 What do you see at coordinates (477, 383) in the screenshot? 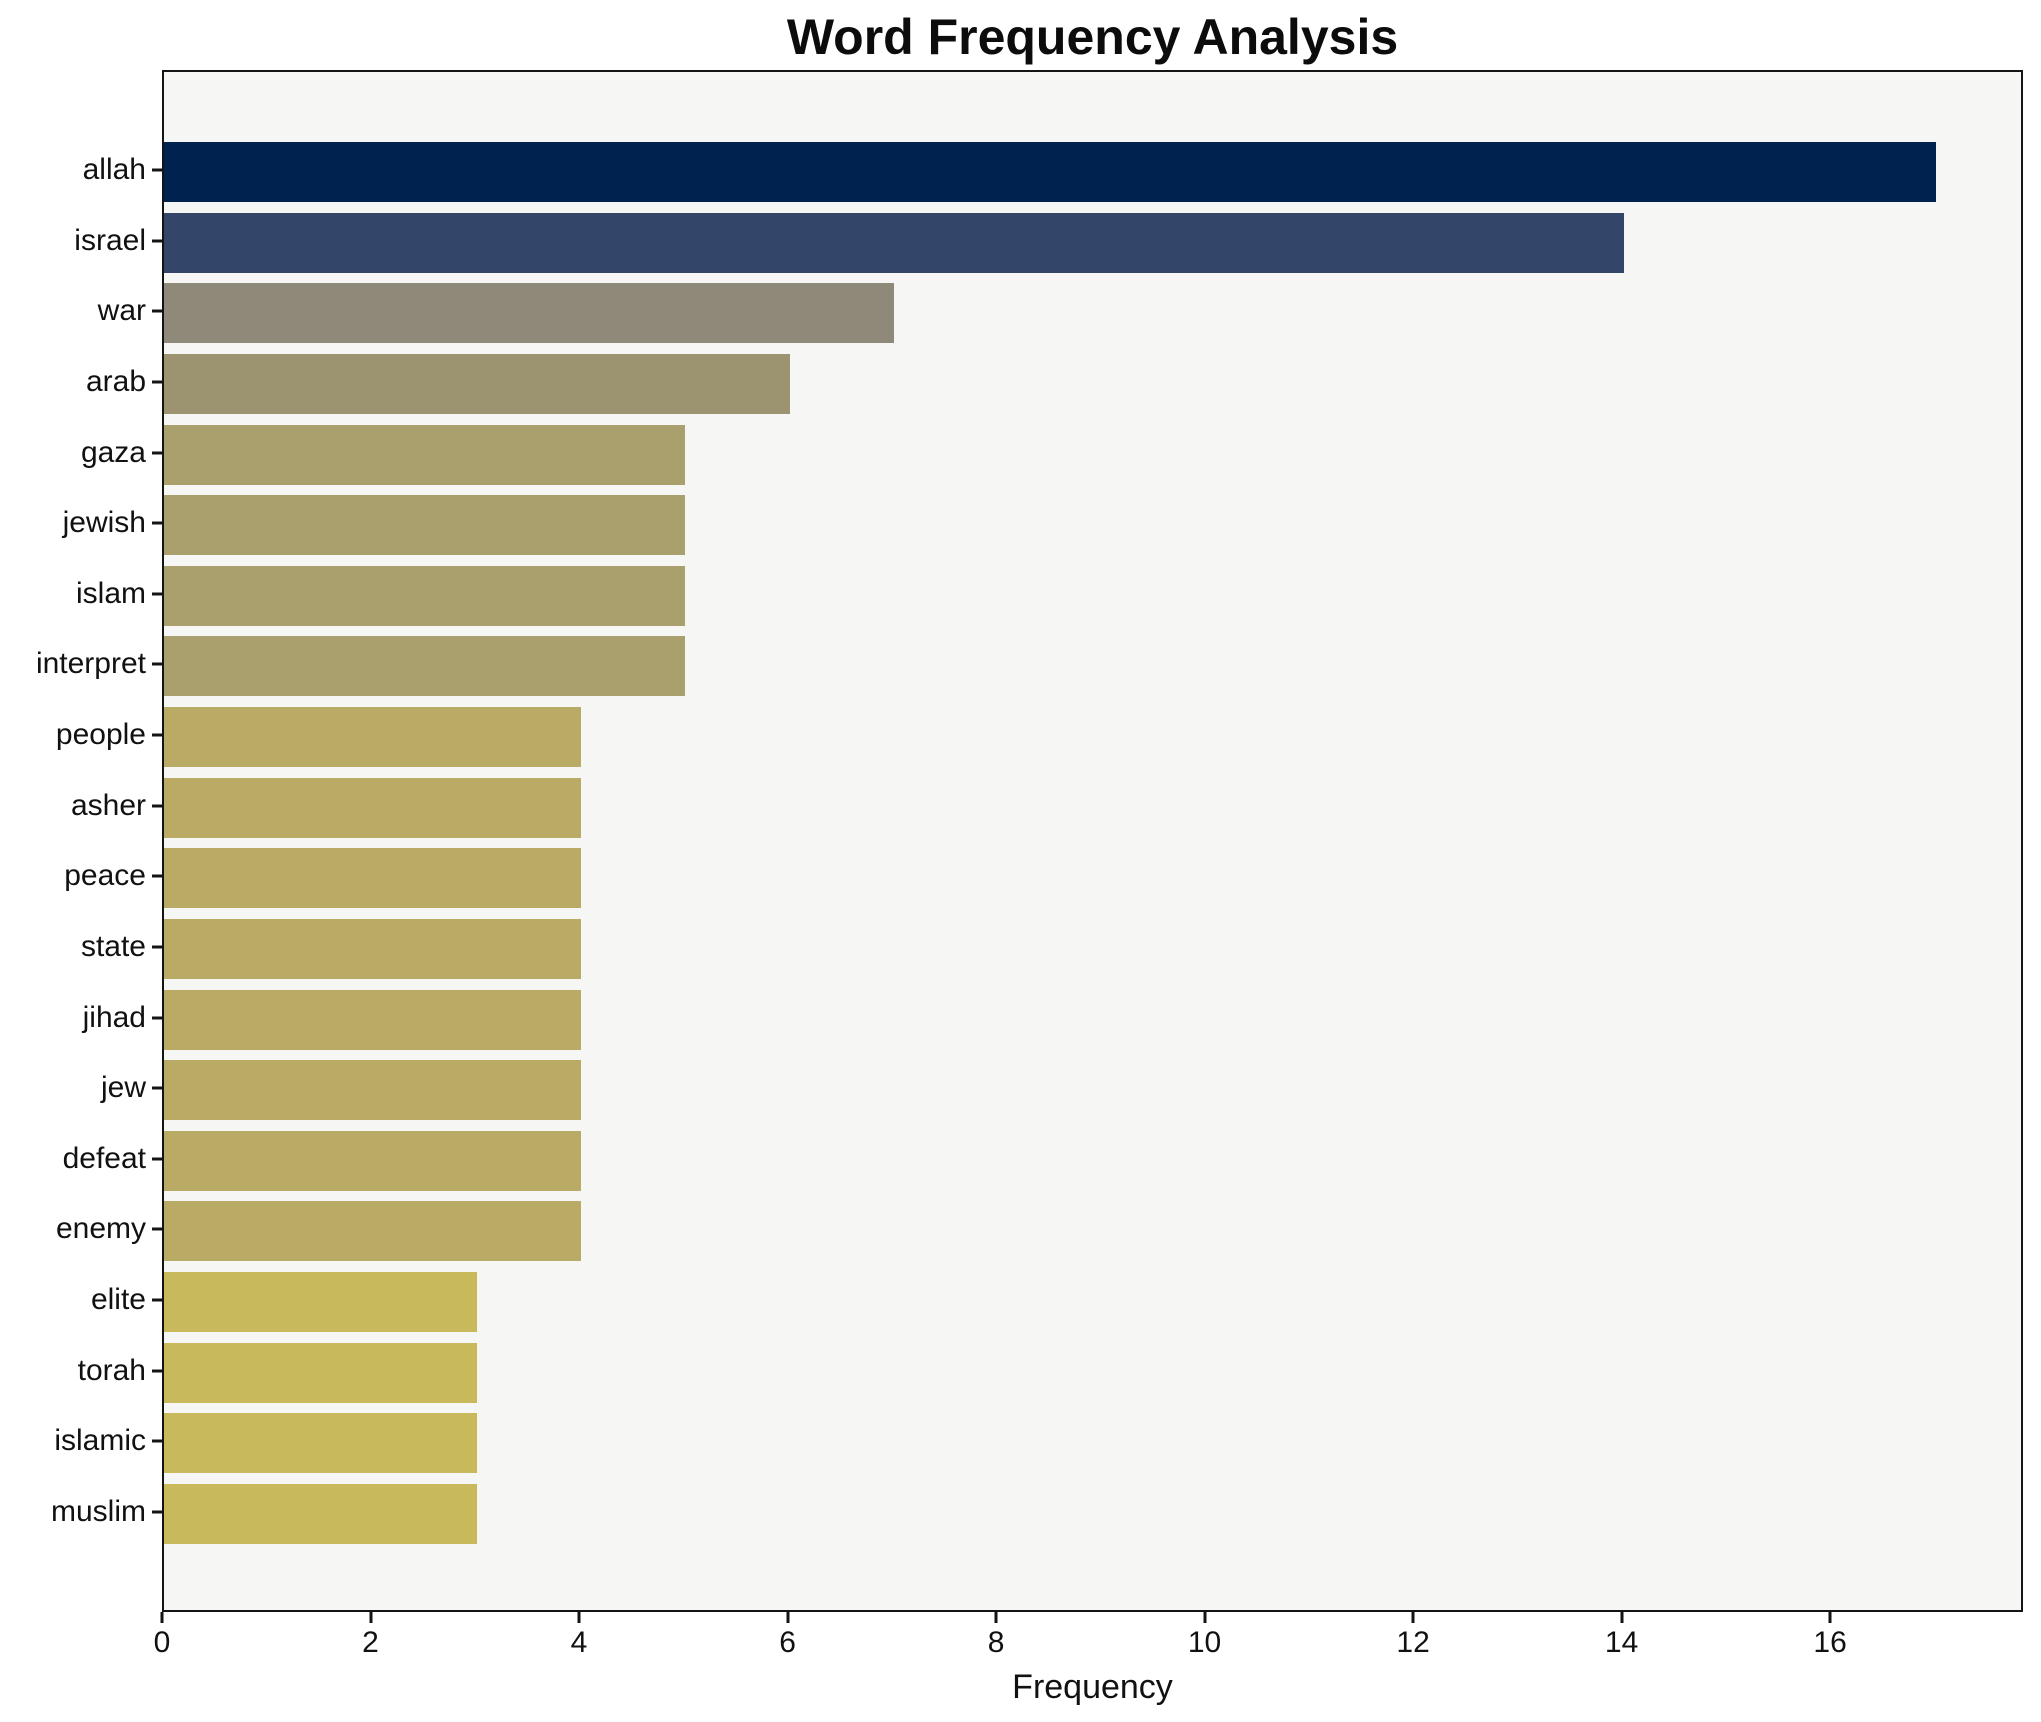
I see `bar-arab` at bounding box center [477, 383].